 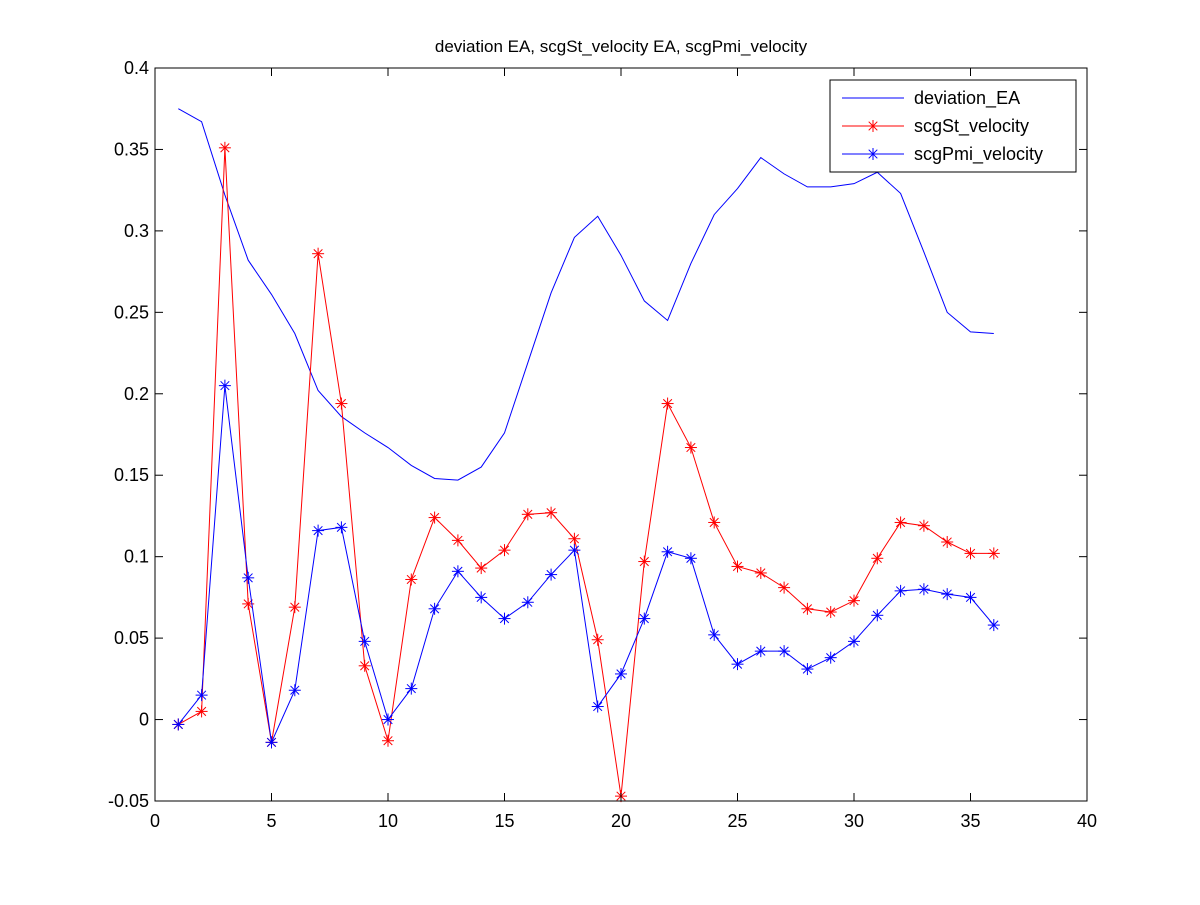 What do you see at coordinates (854, 821) in the screenshot?
I see `x-tick-label: 30` at bounding box center [854, 821].